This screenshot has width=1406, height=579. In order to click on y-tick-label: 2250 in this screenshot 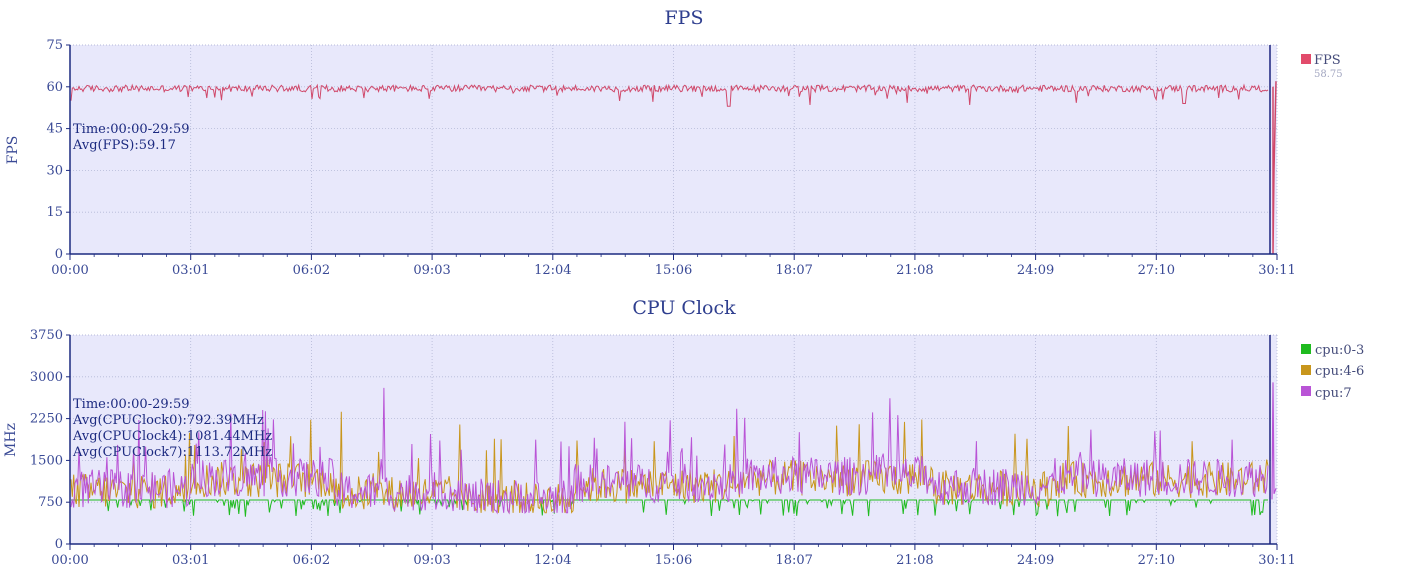, I will do `click(46, 419)`.